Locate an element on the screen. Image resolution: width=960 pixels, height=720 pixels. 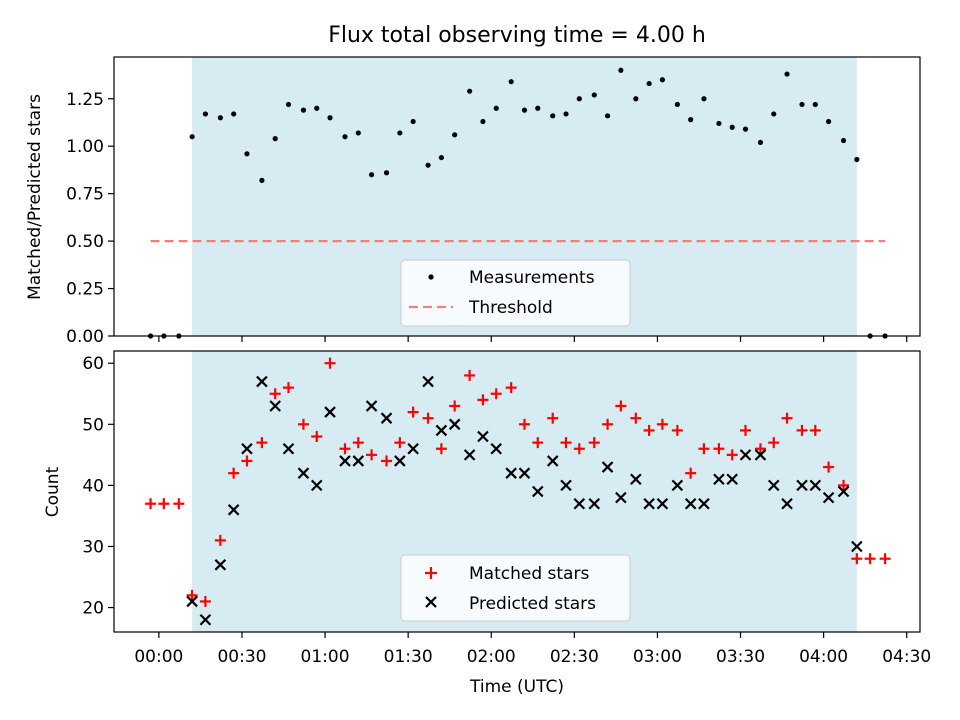
top-y-ticks: 0.00 0.25 0.50 0.75 1.00 1.25 is located at coordinates (90, 218).